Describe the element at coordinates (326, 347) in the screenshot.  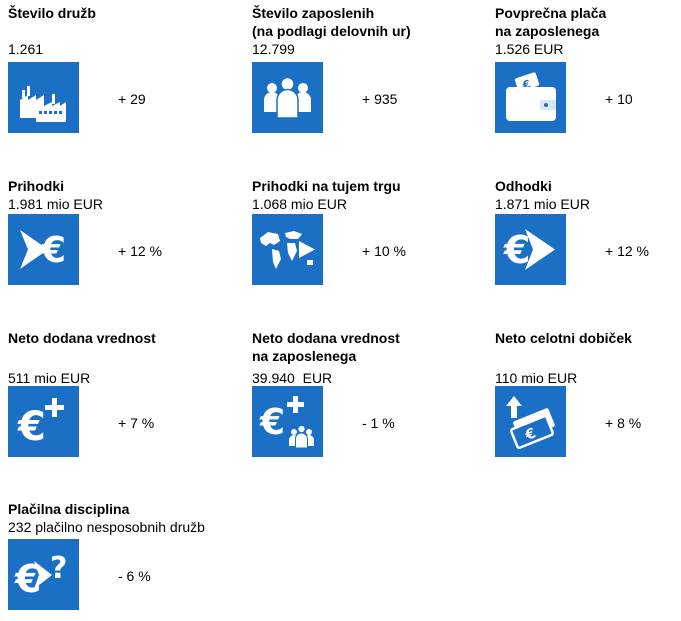
I see `indicator-title: Neto dodana vrednost na zaposlenega` at that location.